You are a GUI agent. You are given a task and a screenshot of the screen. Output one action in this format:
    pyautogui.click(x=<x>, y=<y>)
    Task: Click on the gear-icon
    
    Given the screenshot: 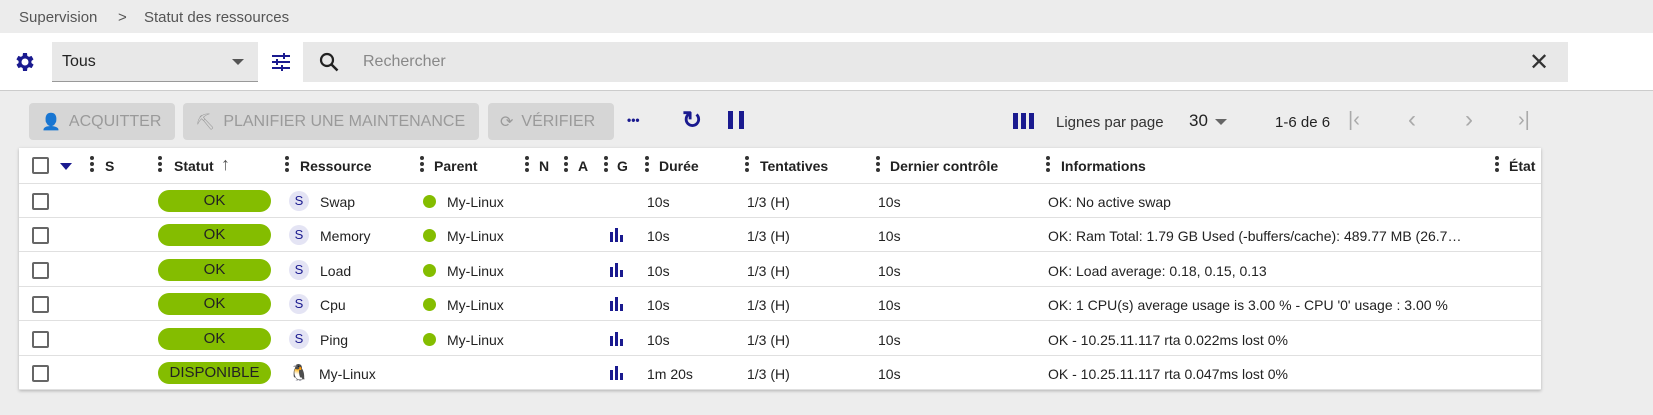 What is the action you would take?
    pyautogui.click(x=24, y=62)
    